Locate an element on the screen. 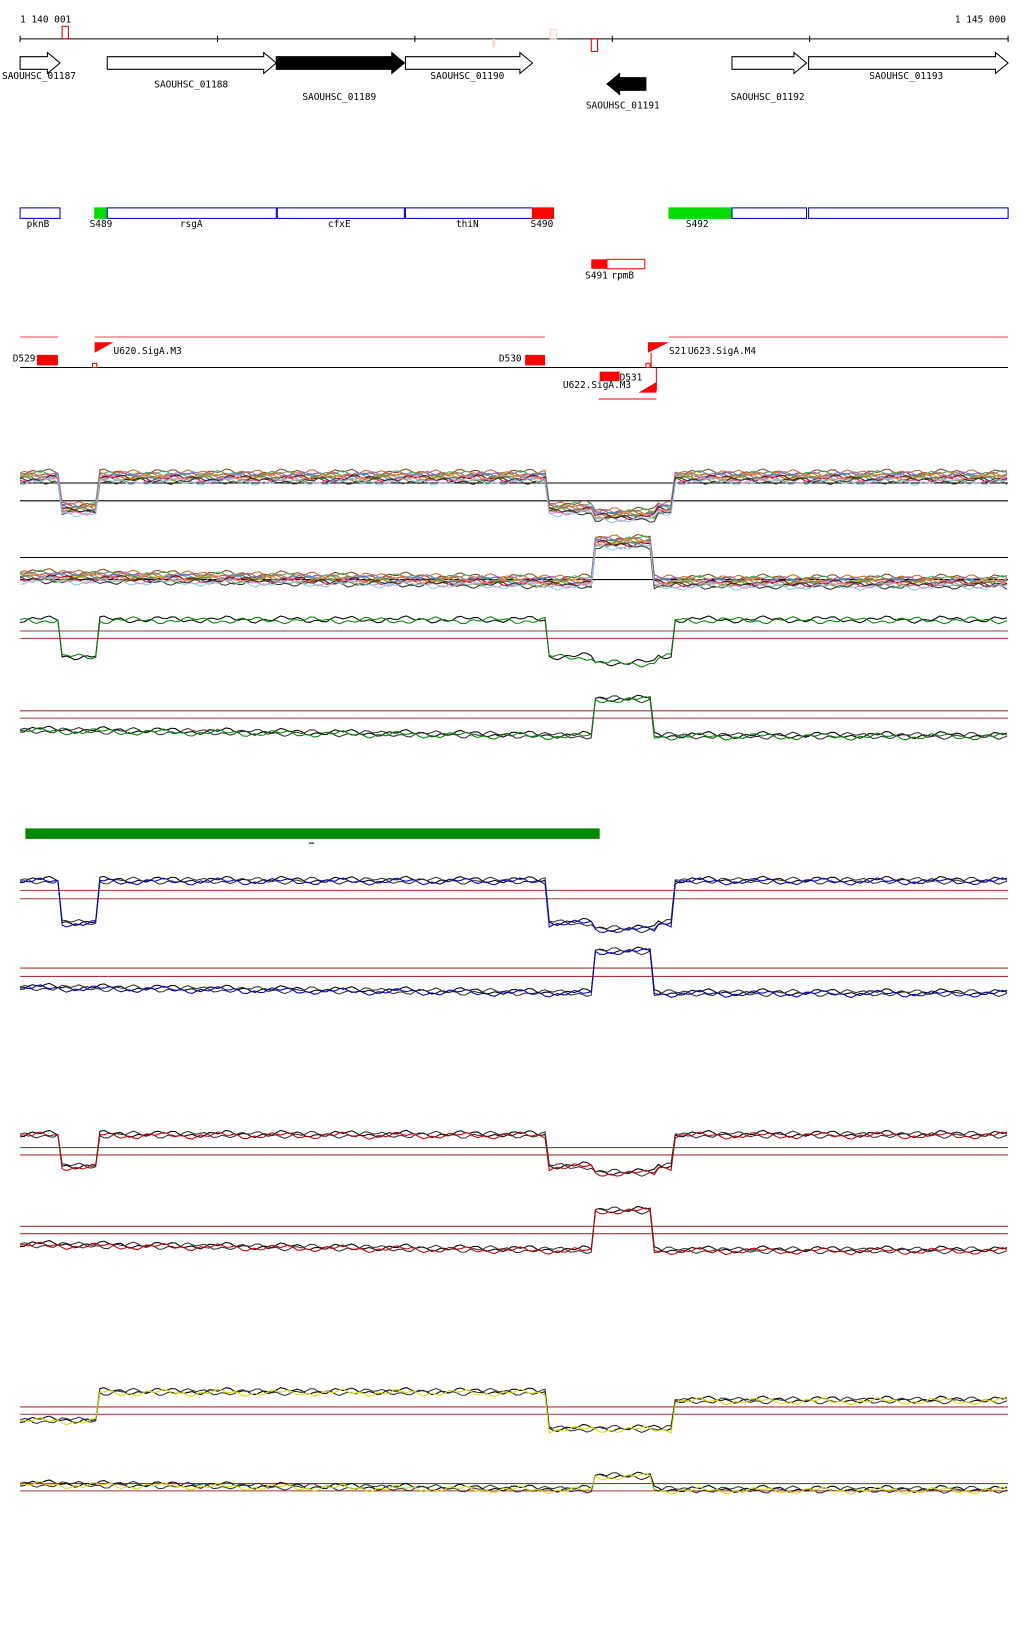 The image size is (1024, 1640). label: U620.SigA.M3 is located at coordinates (148, 351).